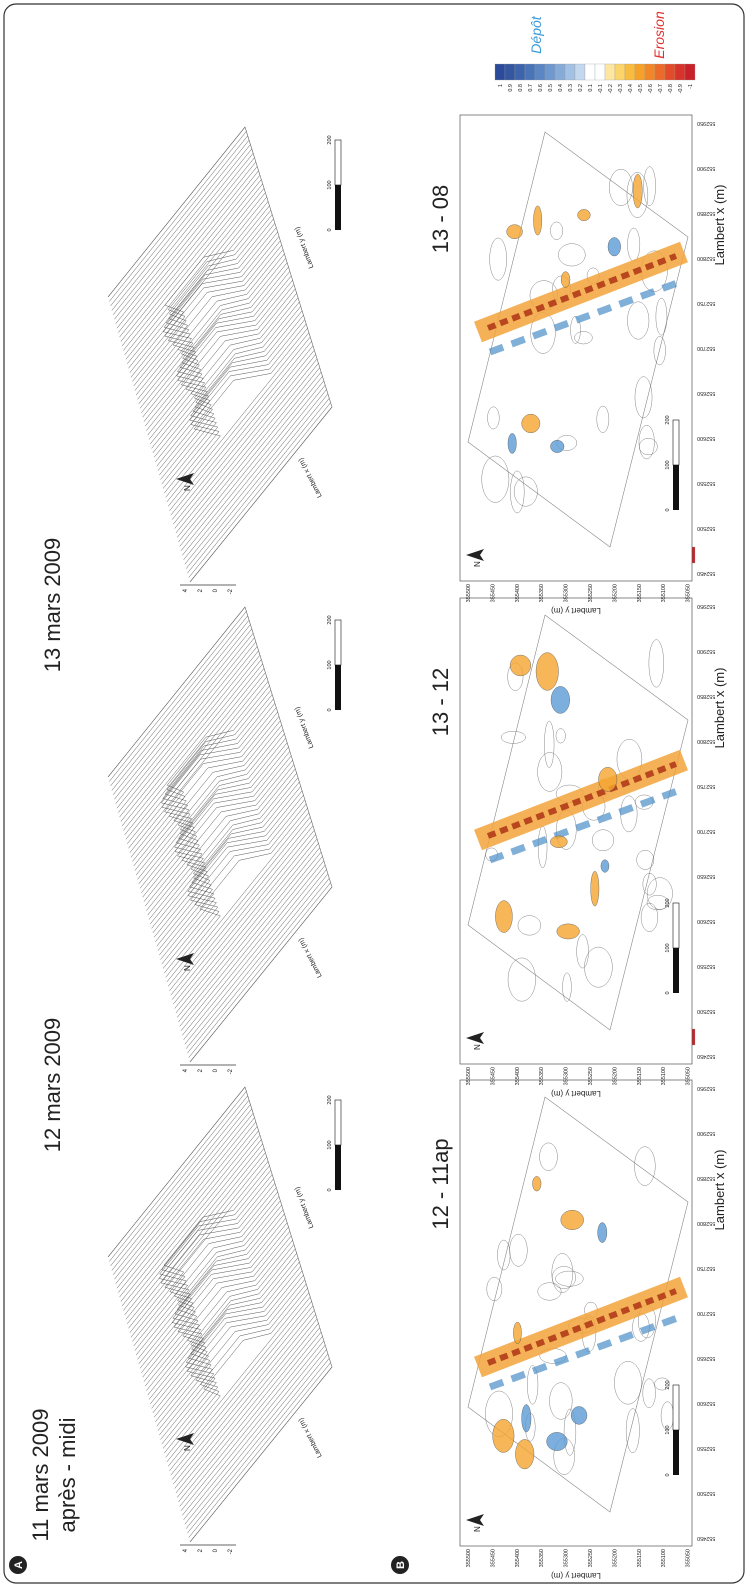 Image resolution: width=748 pixels, height=1587 pixels. What do you see at coordinates (706, 606) in the screenshot?
I see `x-tick-label: 552950` at bounding box center [706, 606].